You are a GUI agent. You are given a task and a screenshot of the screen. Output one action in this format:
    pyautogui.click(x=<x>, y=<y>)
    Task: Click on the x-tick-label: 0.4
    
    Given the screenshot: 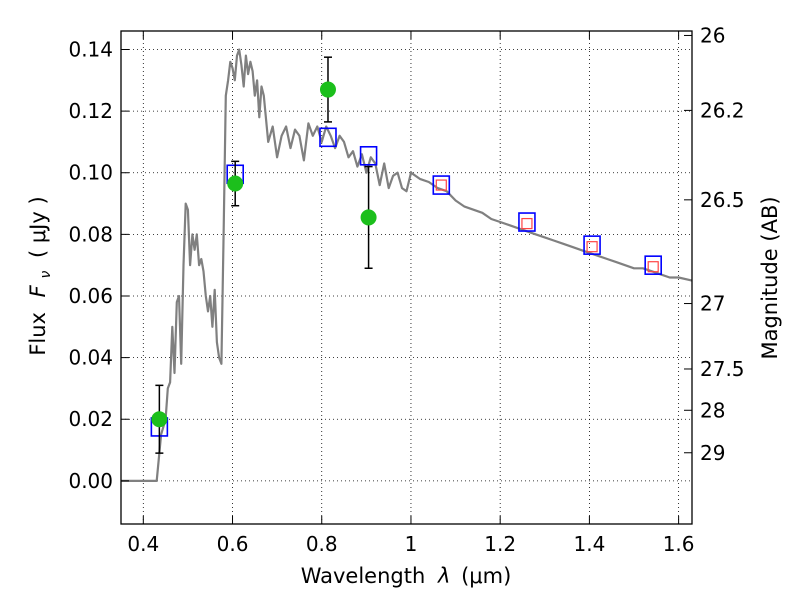 What is the action you would take?
    pyautogui.click(x=143, y=544)
    